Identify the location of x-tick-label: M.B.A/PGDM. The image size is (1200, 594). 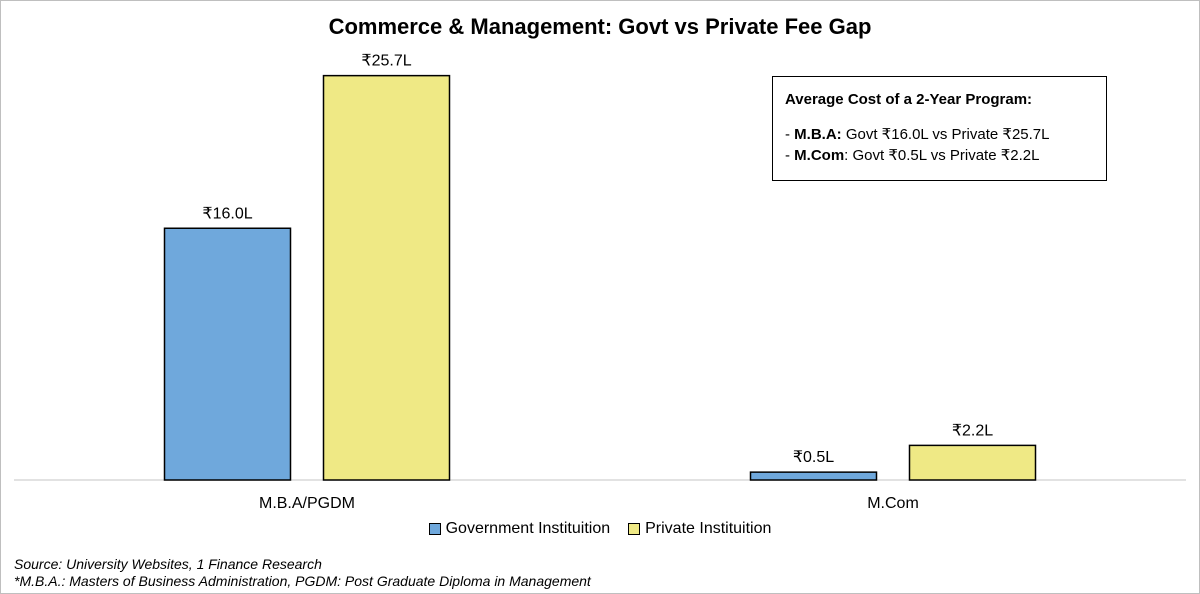
(307, 503).